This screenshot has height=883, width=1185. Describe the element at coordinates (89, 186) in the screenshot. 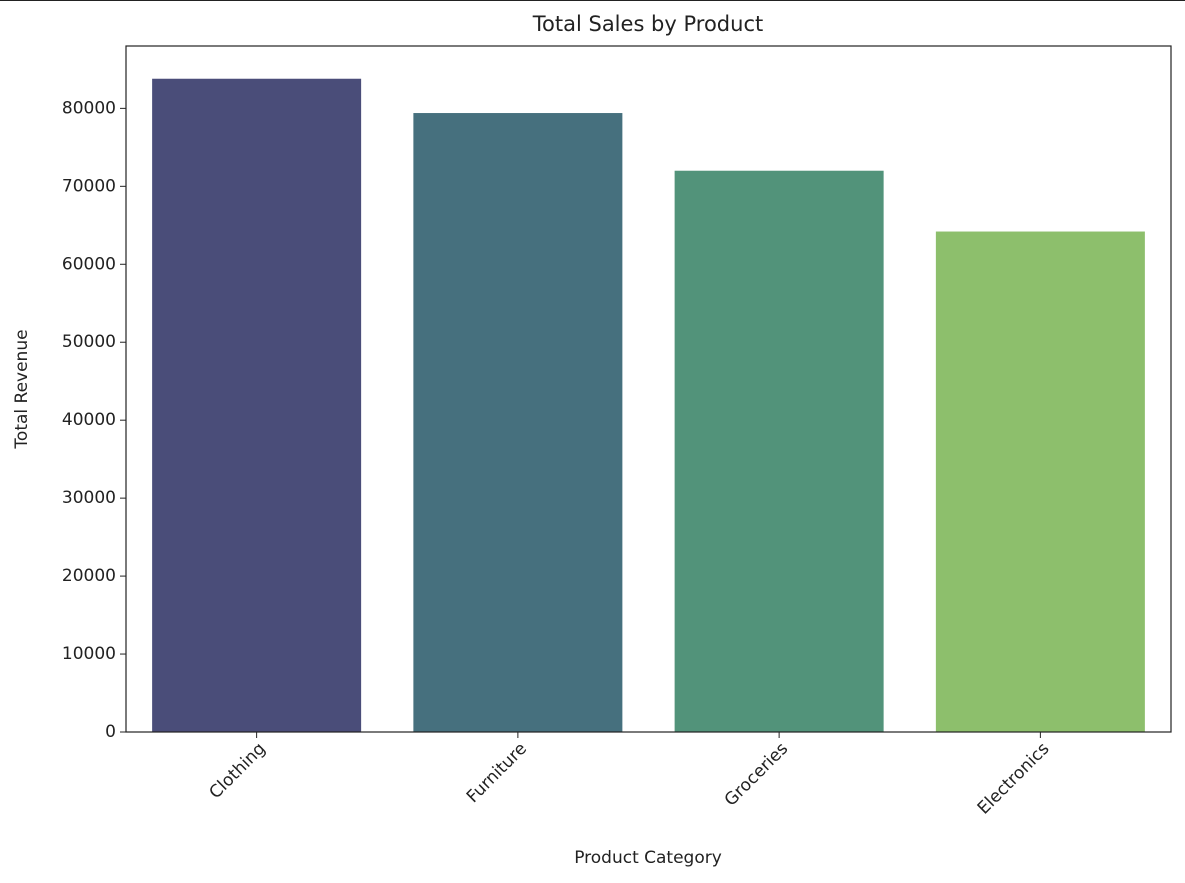

I see `y-tick-label: 70000` at that location.